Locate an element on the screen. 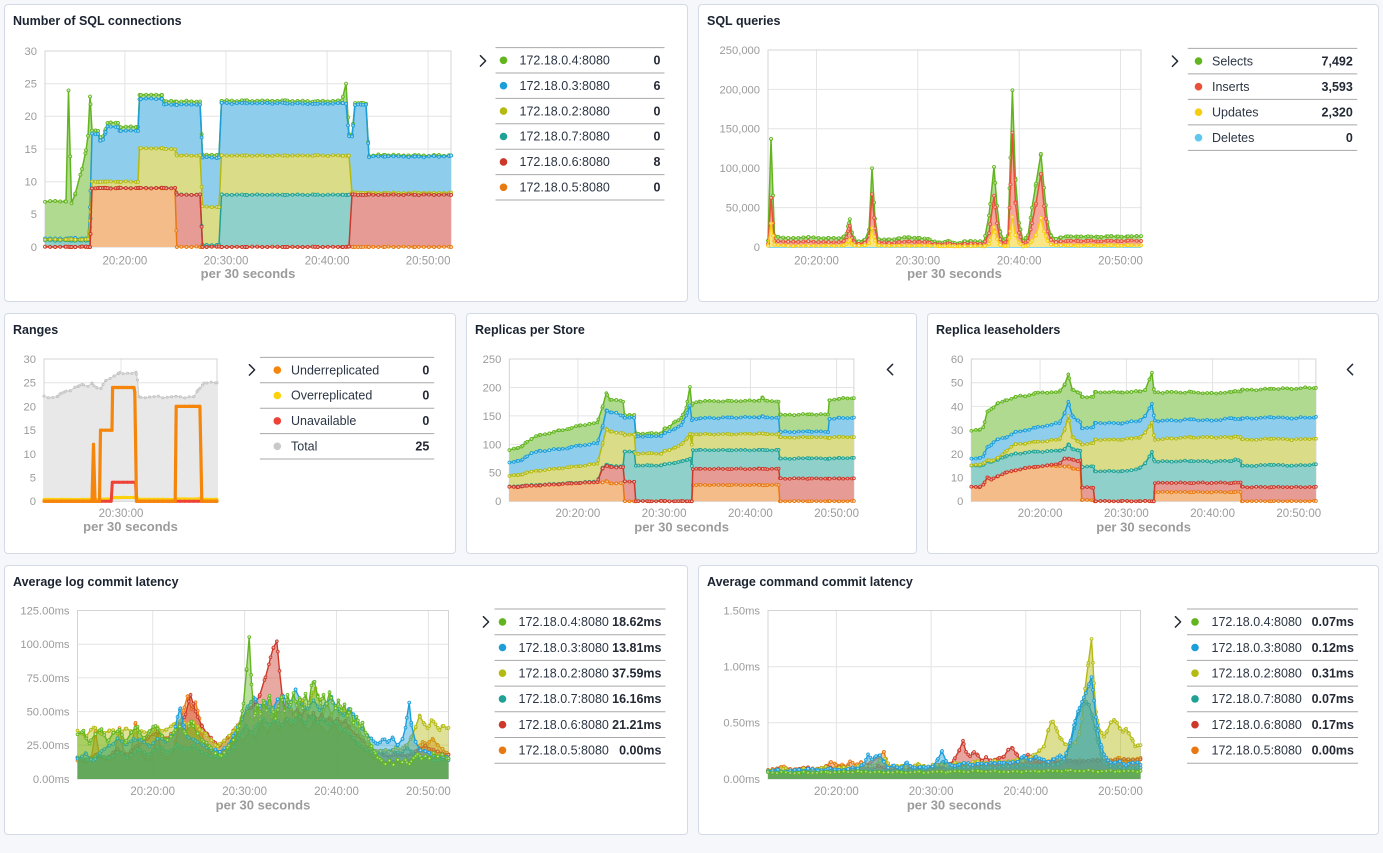 This screenshot has width=1383, height=853. svg-text: Underreplicated is located at coordinates (335, 370).